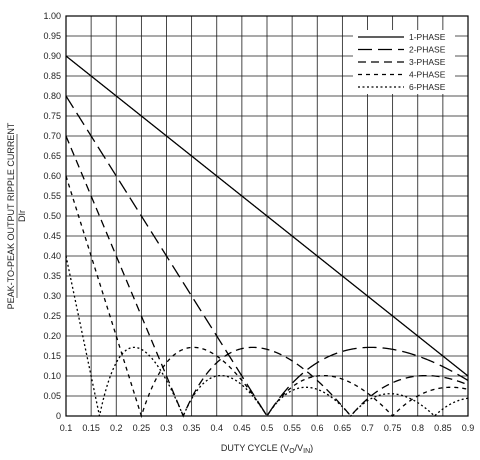 The height and width of the screenshot is (460, 480). I want to click on y-tick-label: 0.95, so click(52, 36).